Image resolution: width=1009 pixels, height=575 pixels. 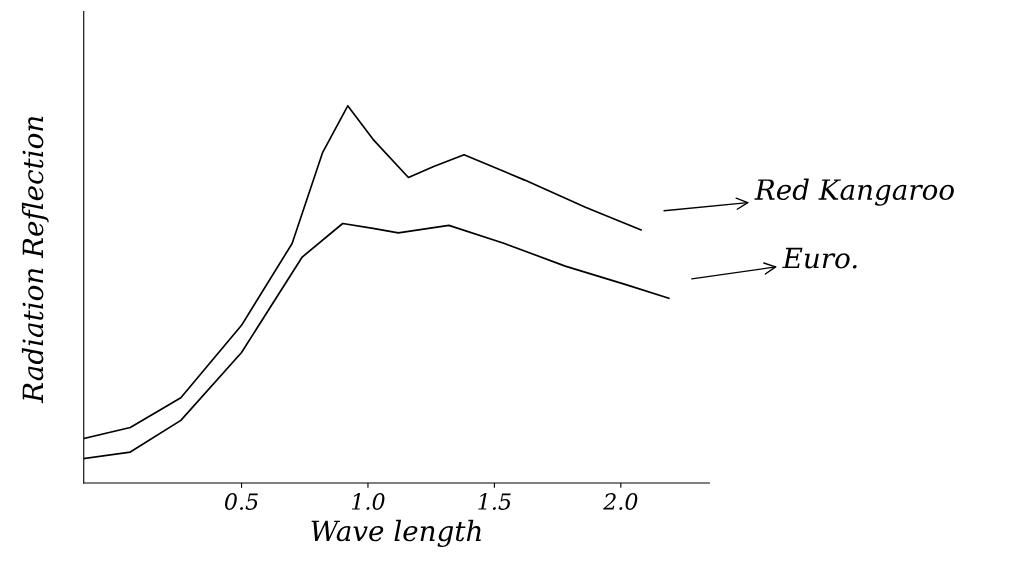 What do you see at coordinates (35, 260) in the screenshot?
I see `y-axis-title: Radiation Reflection` at bounding box center [35, 260].